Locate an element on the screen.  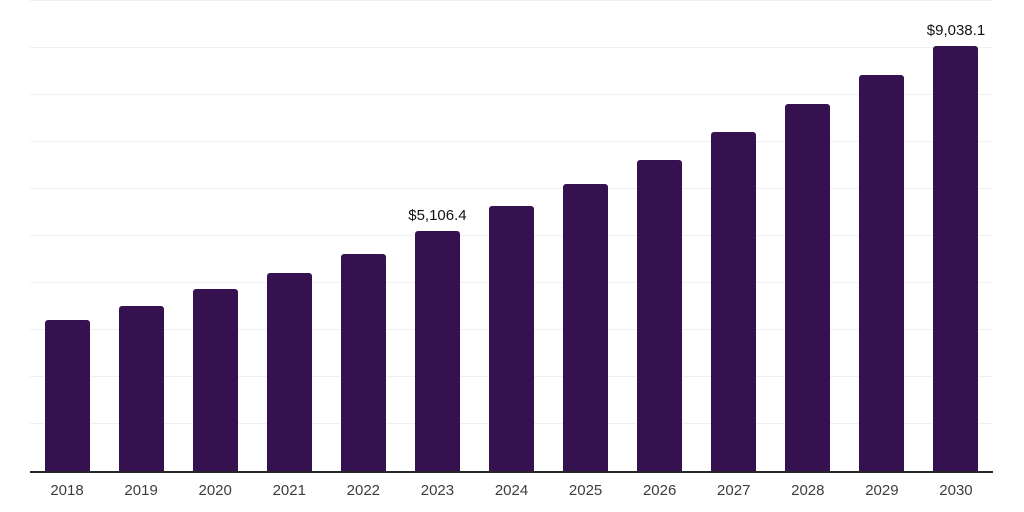
bar-2021 is located at coordinates (289, 372).